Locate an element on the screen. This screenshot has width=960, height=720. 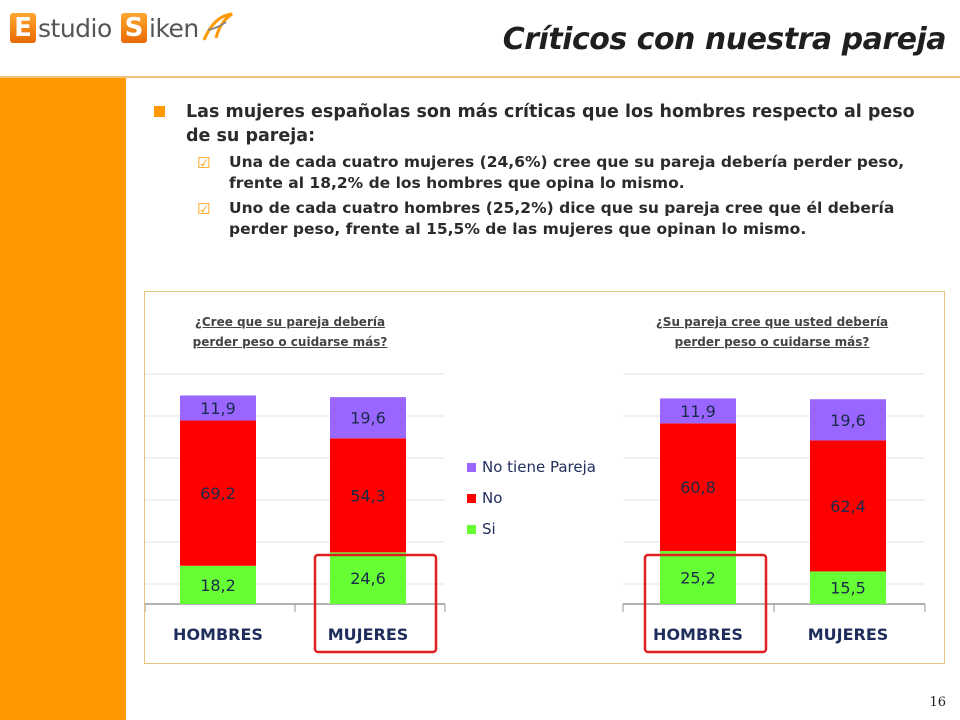
chart-2-title-line: perder peso o cuidarse más? is located at coordinates (772, 342).